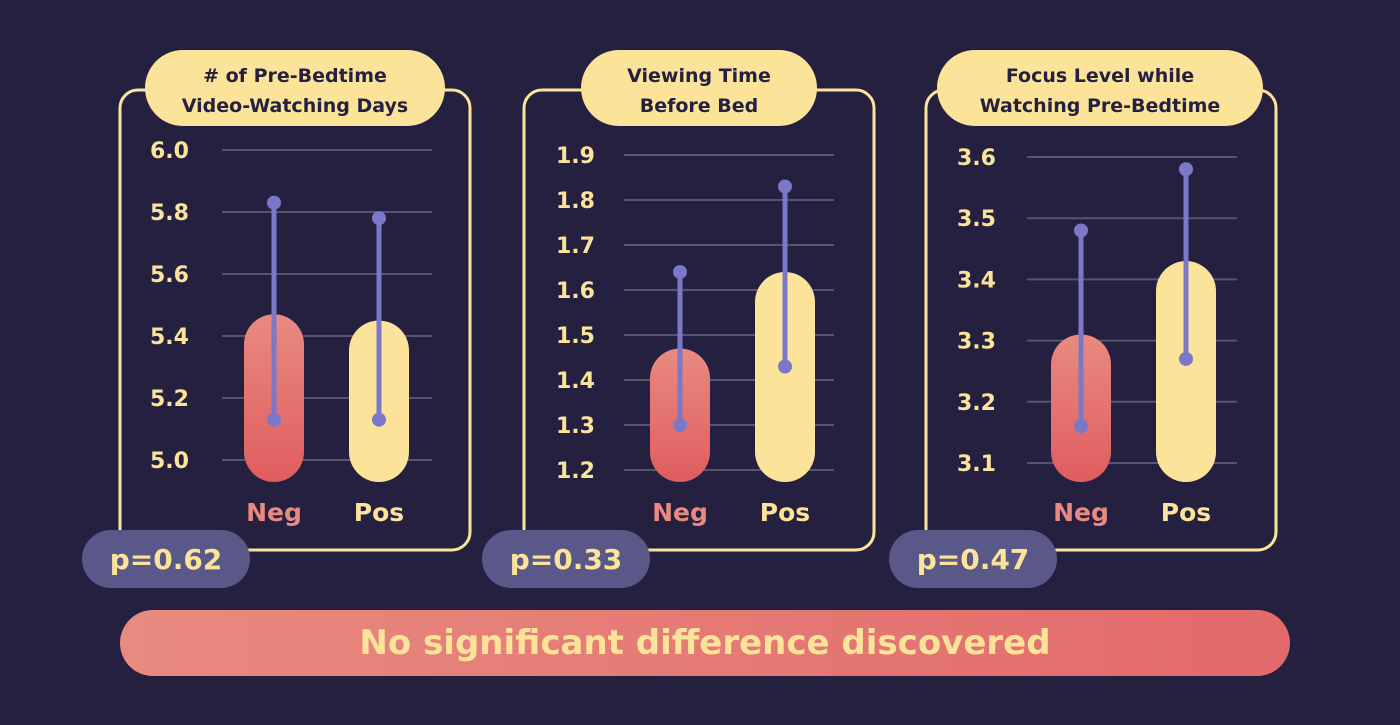  What do you see at coordinates (575, 156) in the screenshot?
I see `y-tick-label: 1.9` at bounding box center [575, 156].